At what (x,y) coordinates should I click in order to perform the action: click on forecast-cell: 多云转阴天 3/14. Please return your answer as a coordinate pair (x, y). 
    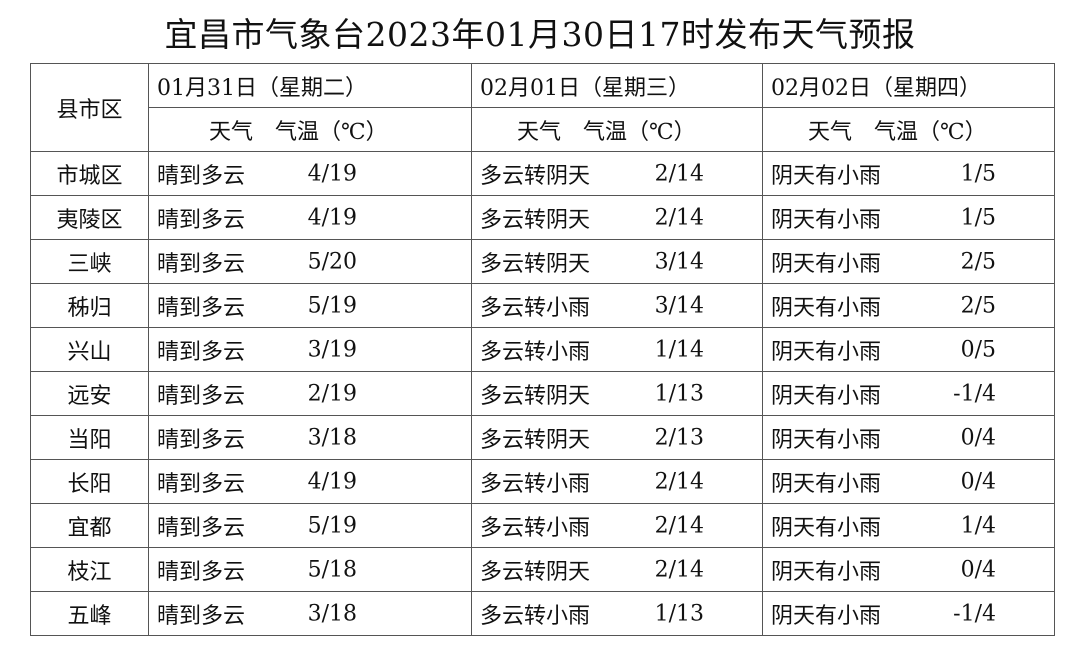
    Looking at the image, I should click on (617, 261).